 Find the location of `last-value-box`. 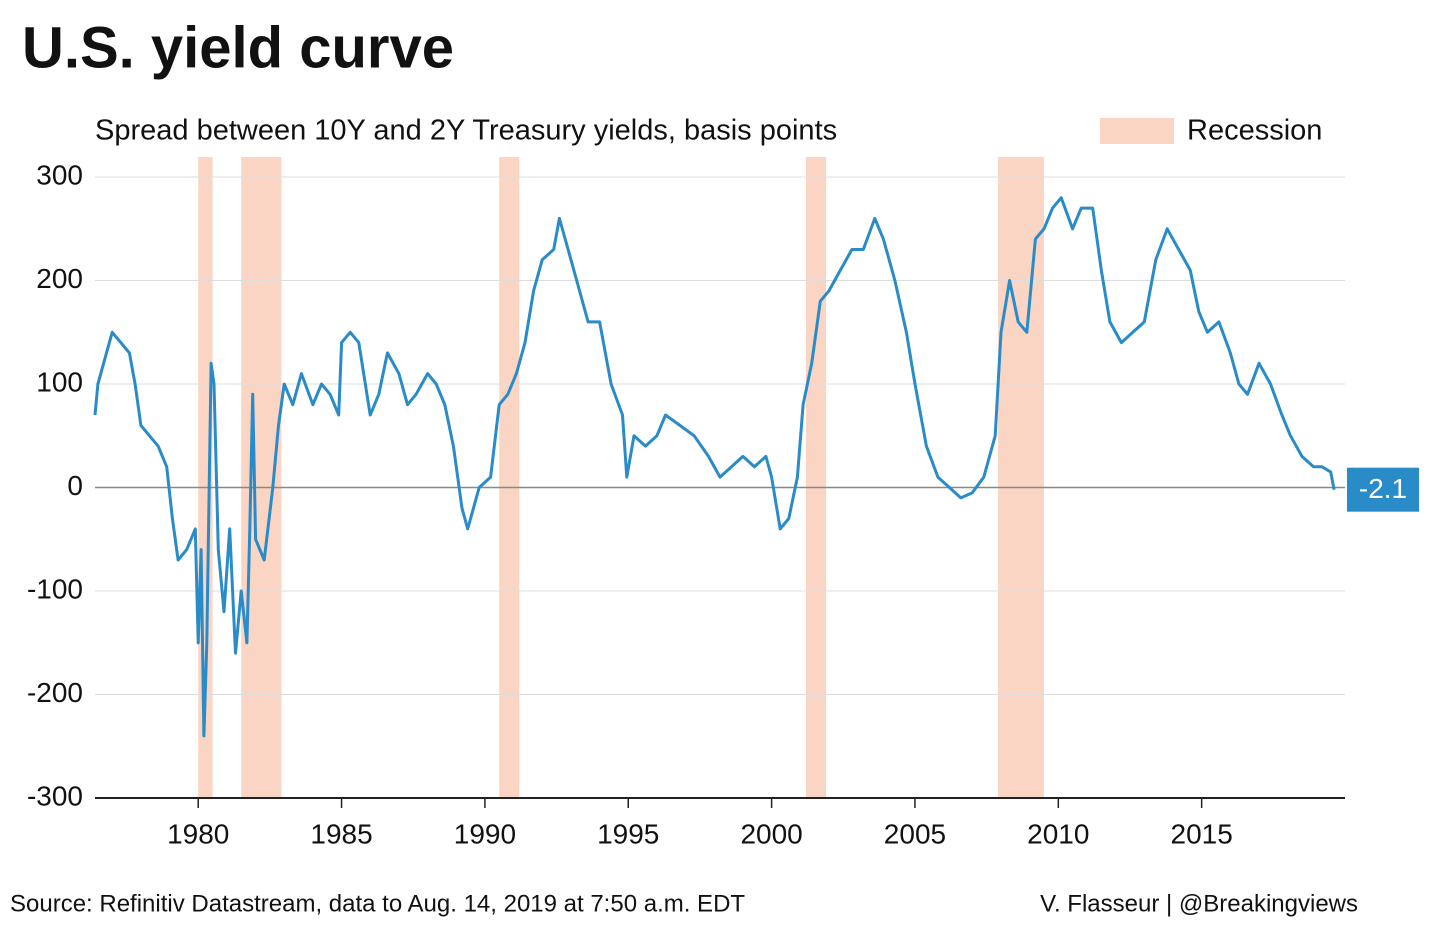

last-value-box is located at coordinates (1383, 489).